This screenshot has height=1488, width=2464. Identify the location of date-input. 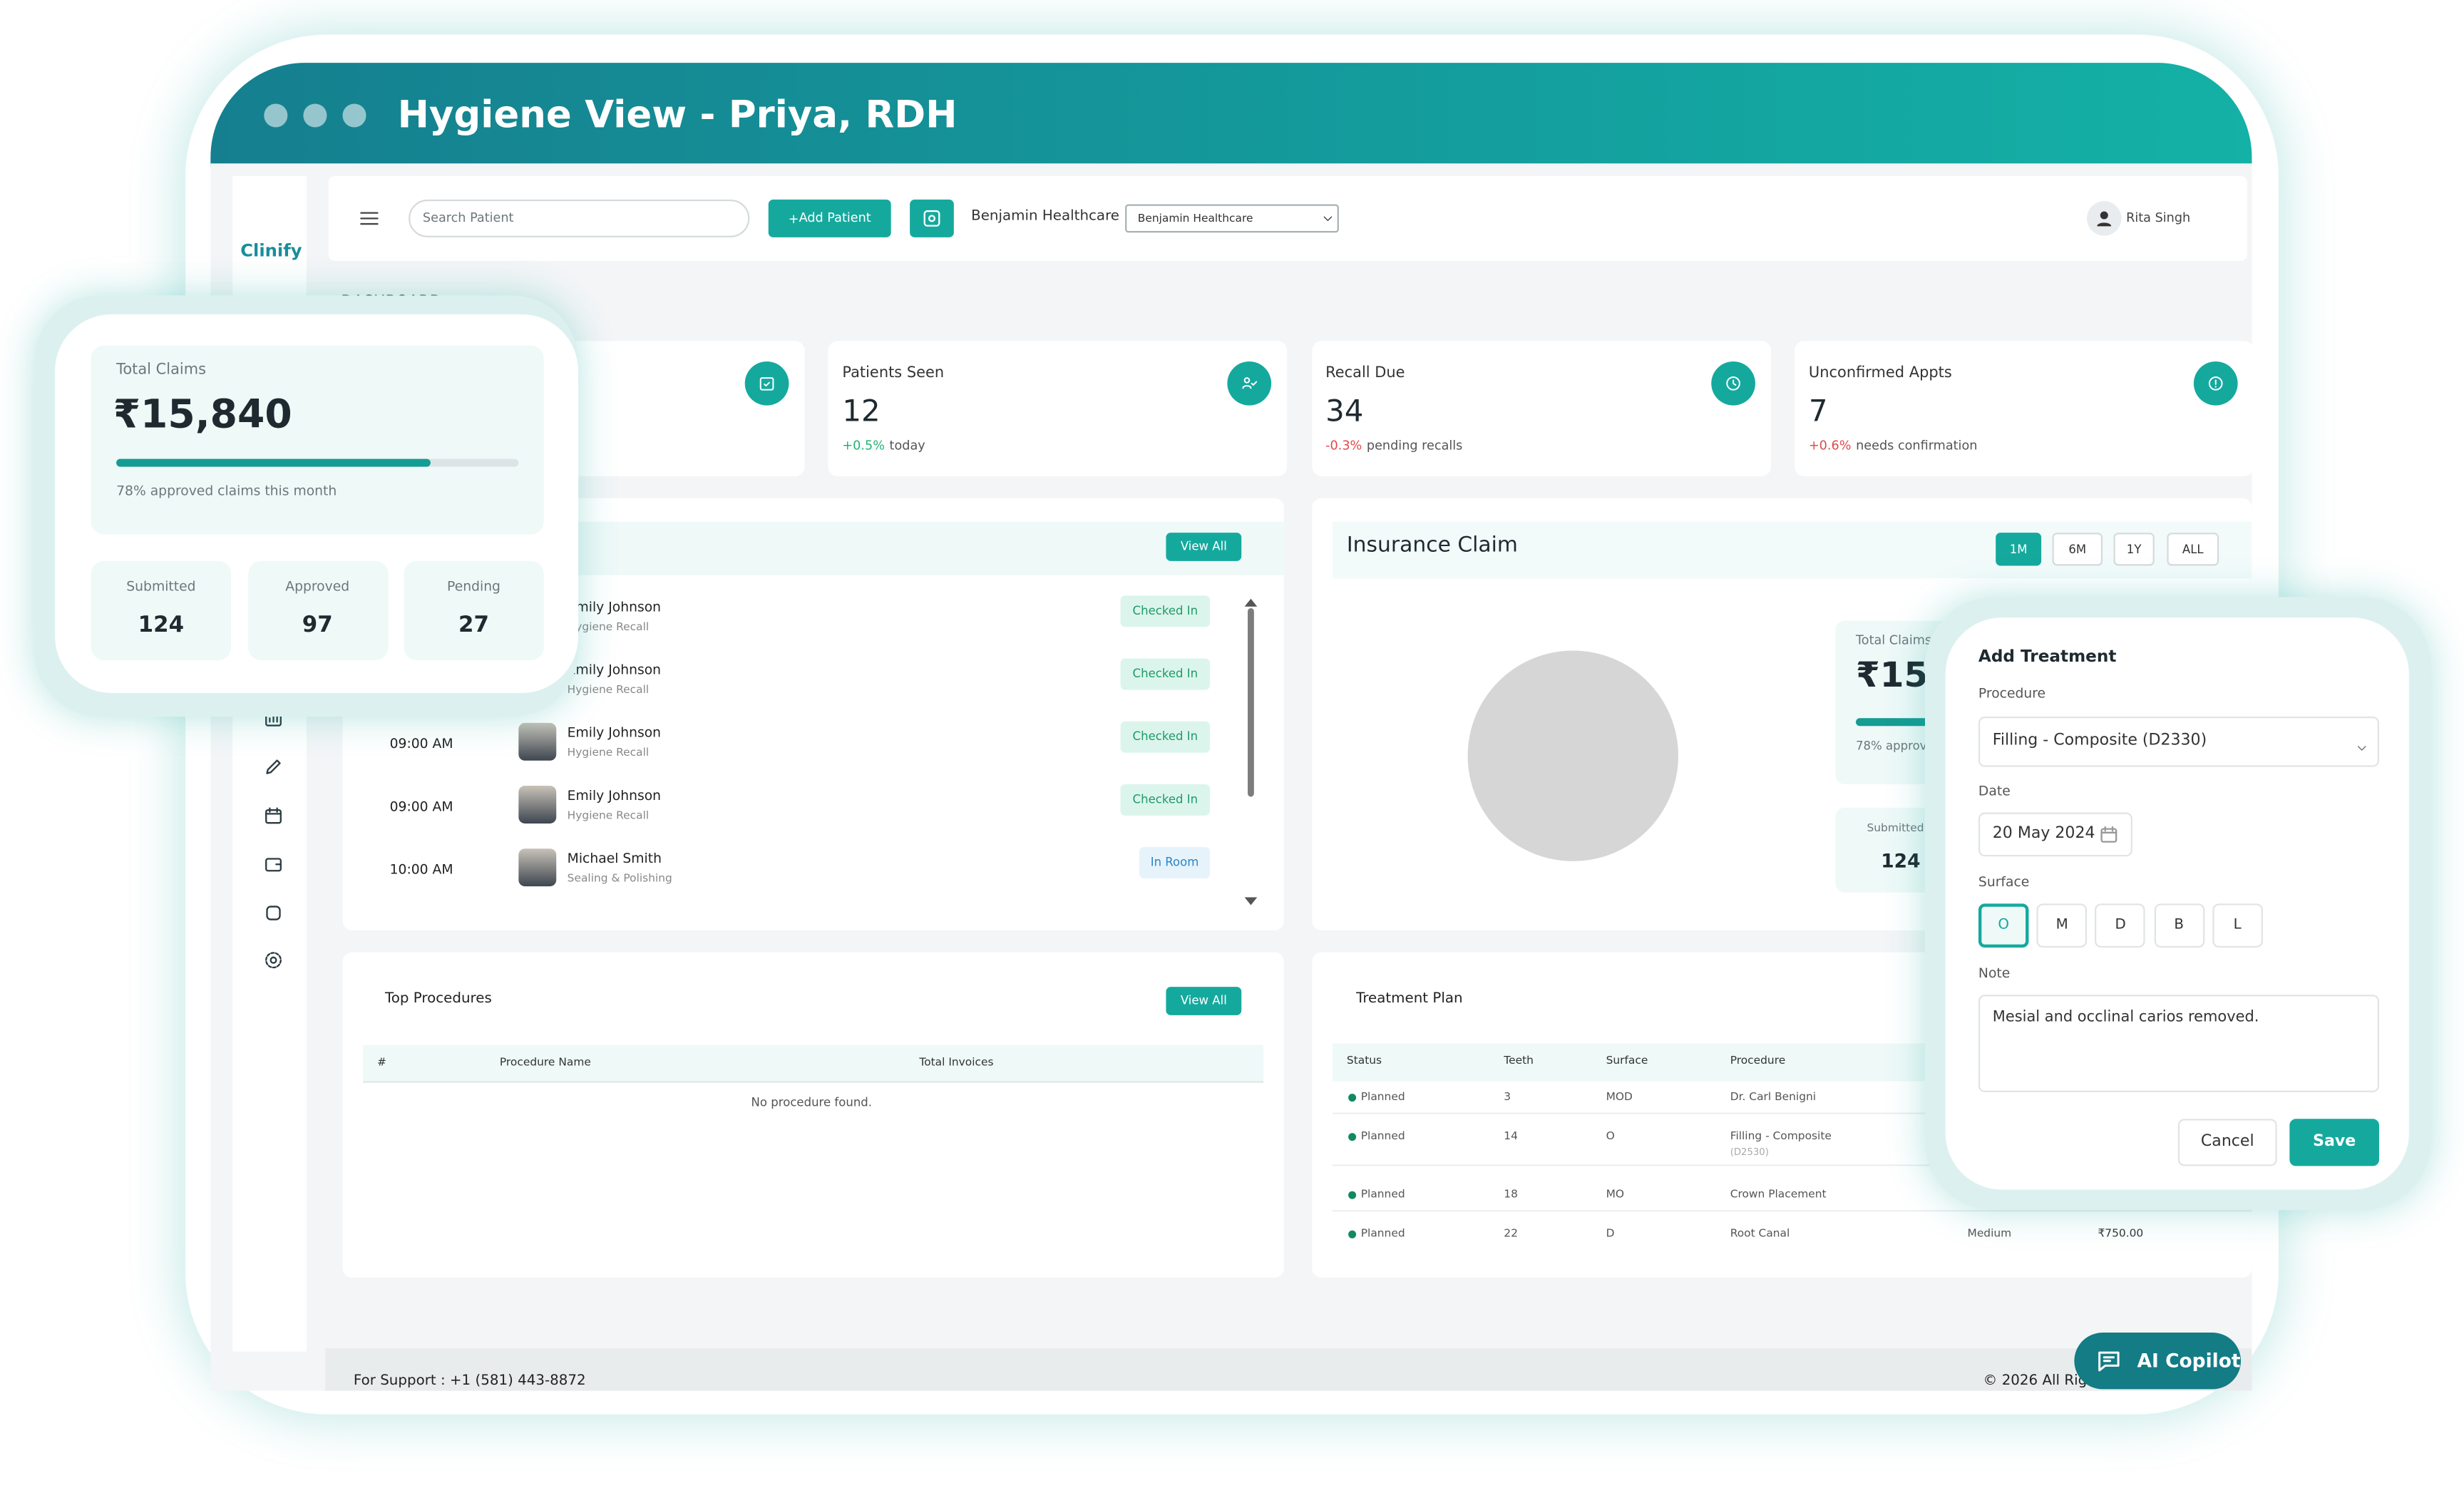
(2055, 835).